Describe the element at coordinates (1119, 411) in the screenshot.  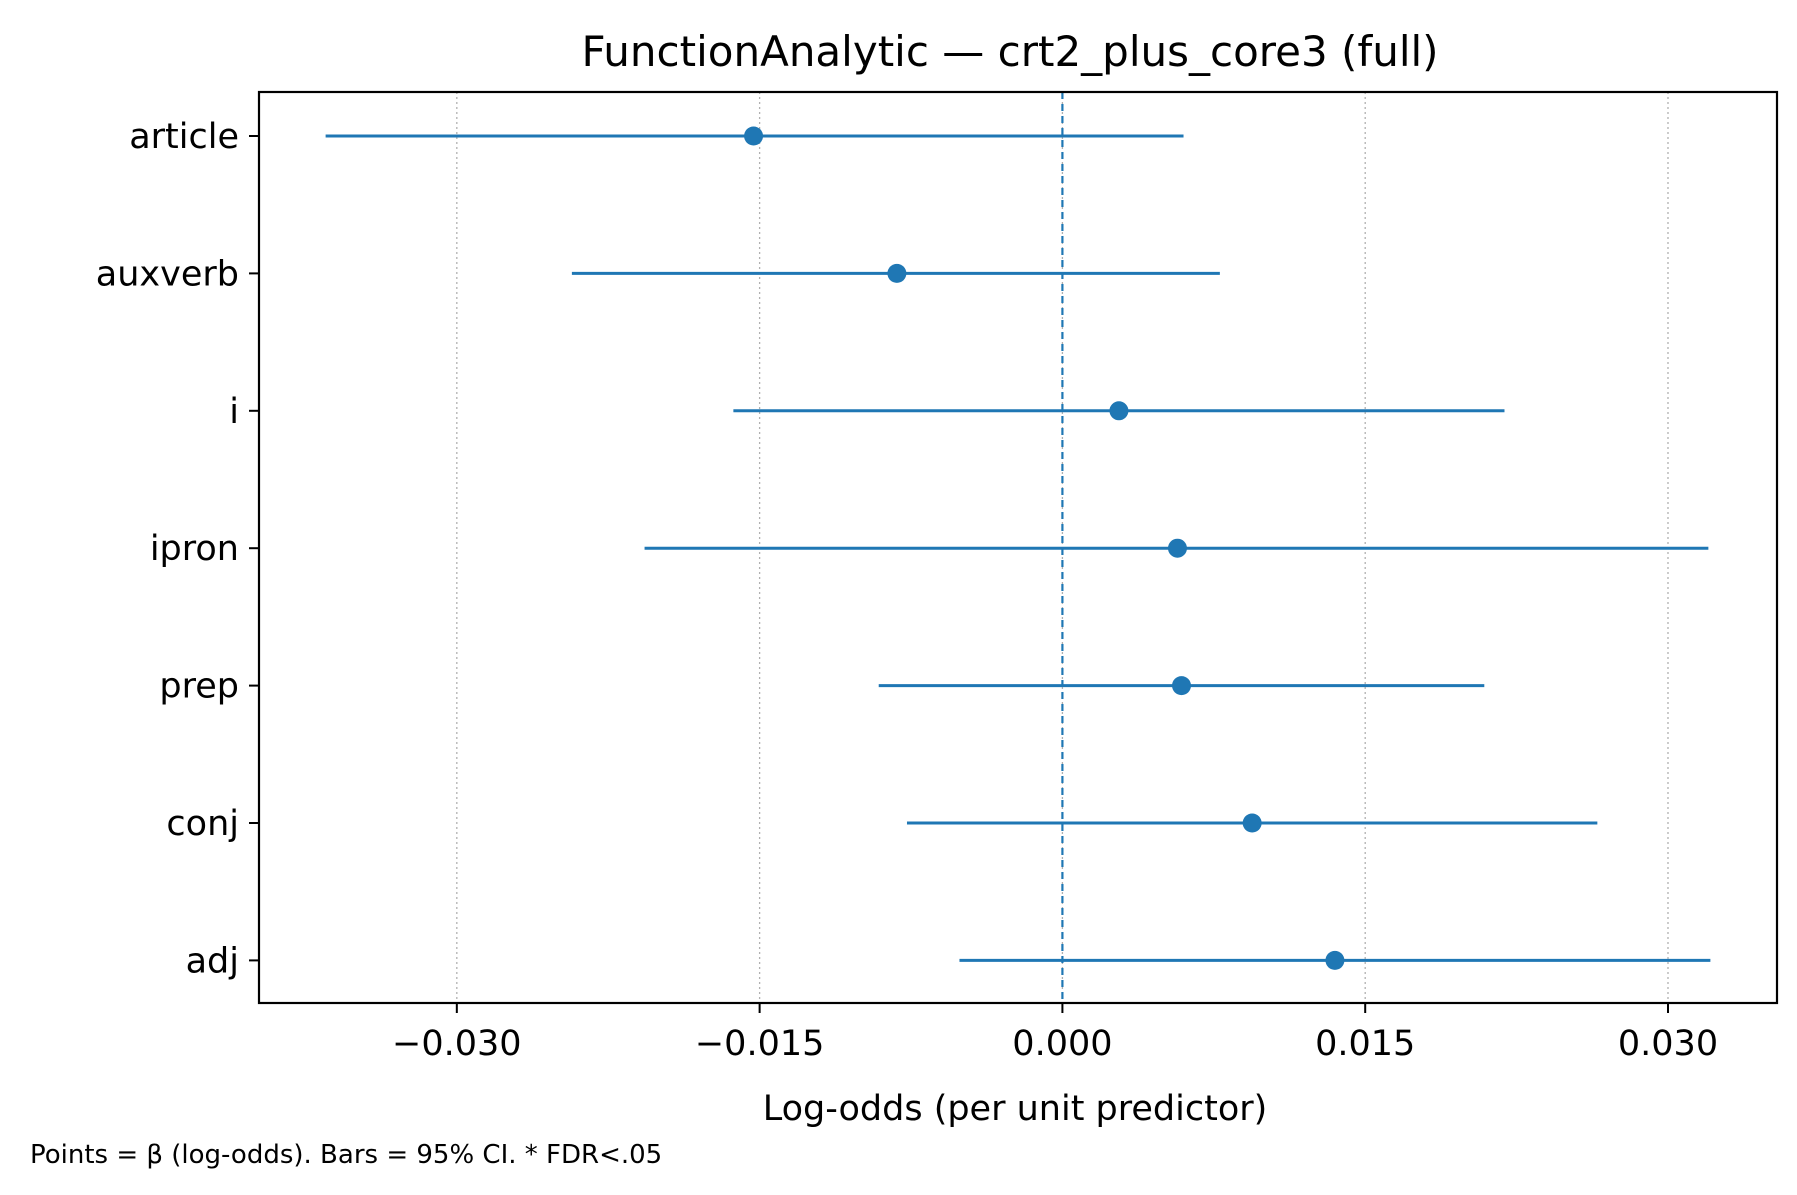
I see `point-i` at that location.